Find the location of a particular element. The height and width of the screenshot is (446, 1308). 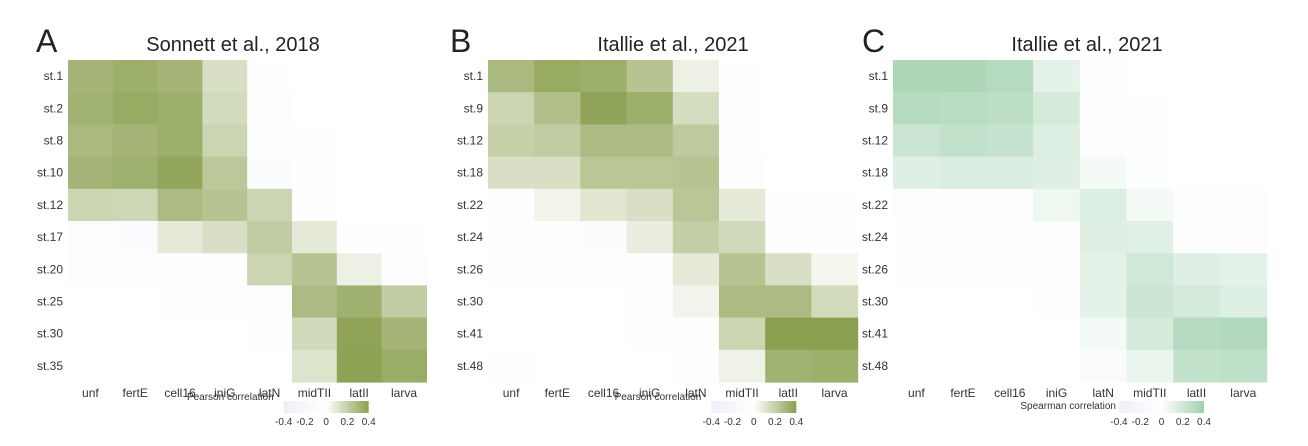

x-tick-label: latII is located at coordinates (359, 393).